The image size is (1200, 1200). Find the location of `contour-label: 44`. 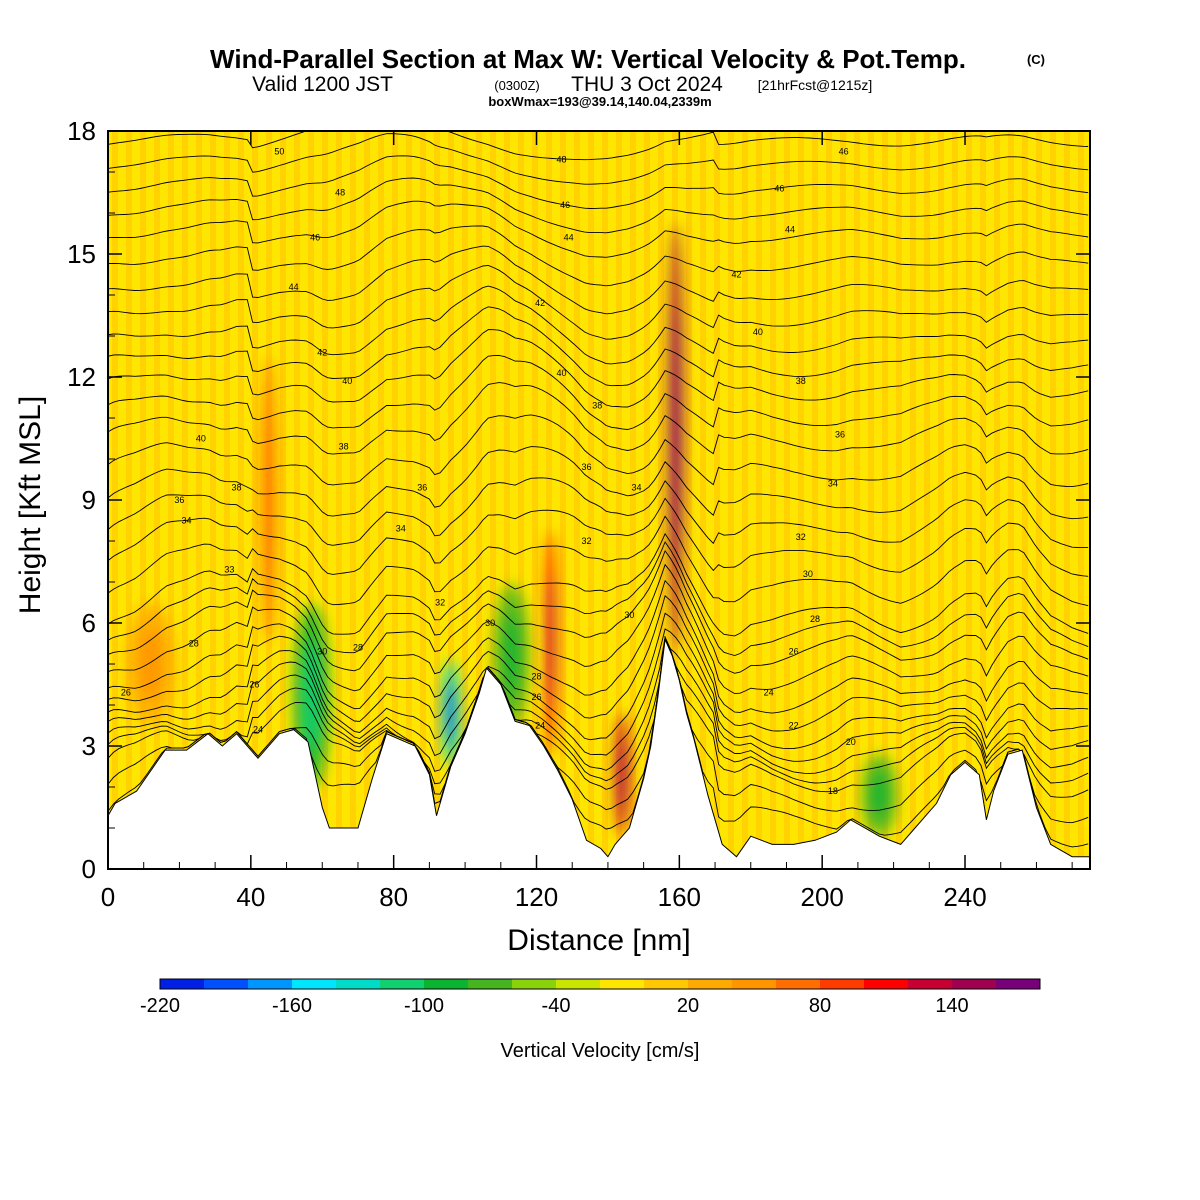

contour-label: 44 is located at coordinates (790, 229).